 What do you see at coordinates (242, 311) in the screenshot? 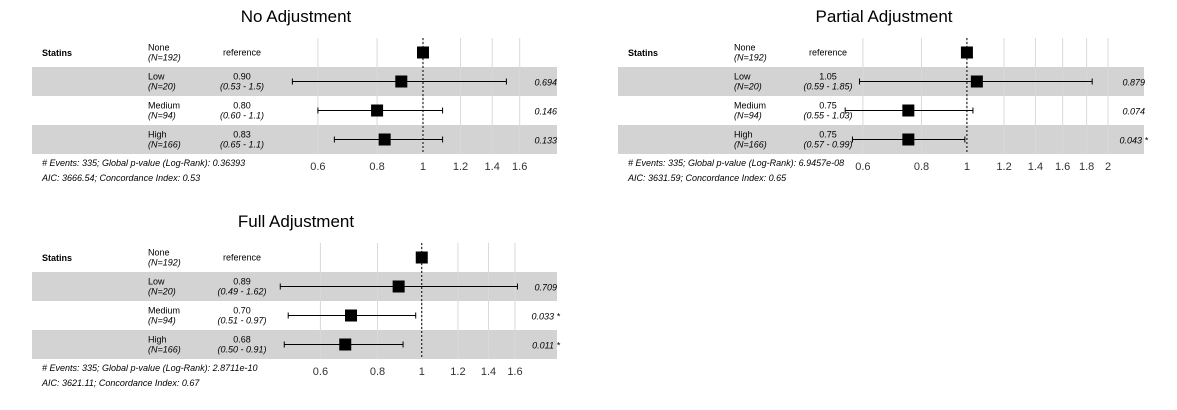
I see `hazard-ratio: 0.70` at bounding box center [242, 311].